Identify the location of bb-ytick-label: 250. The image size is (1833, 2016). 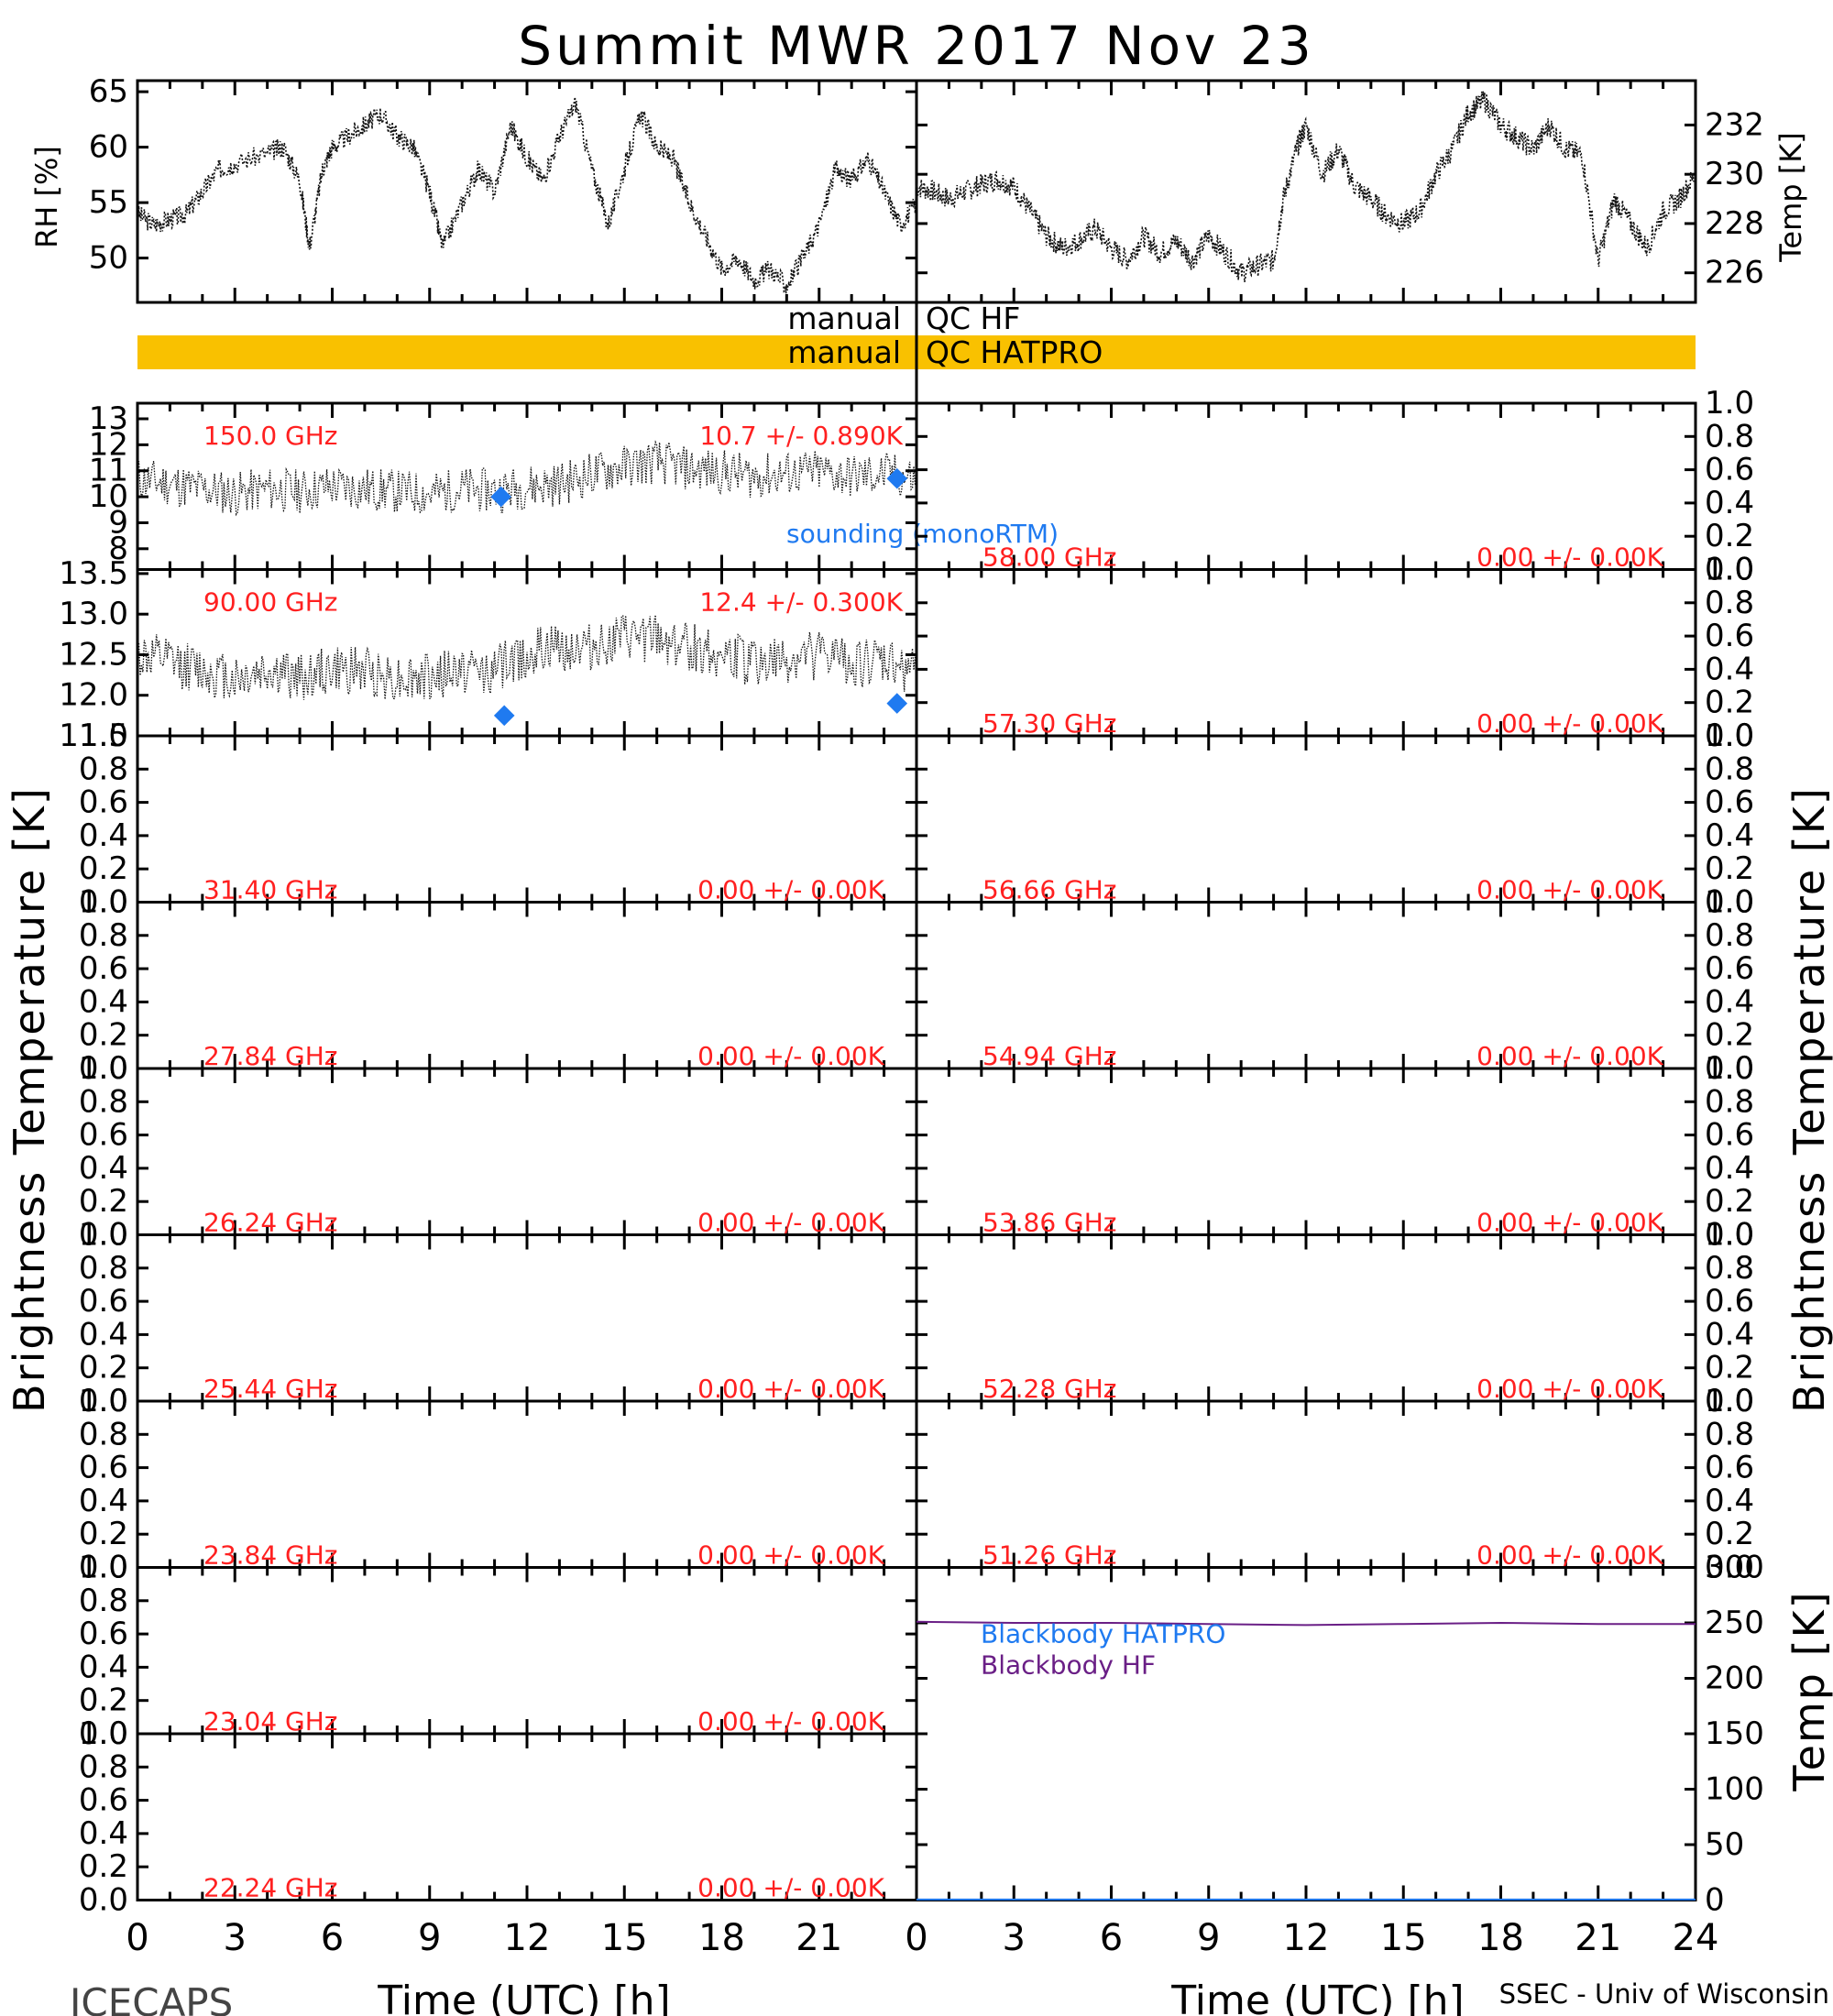
(1734, 1623).